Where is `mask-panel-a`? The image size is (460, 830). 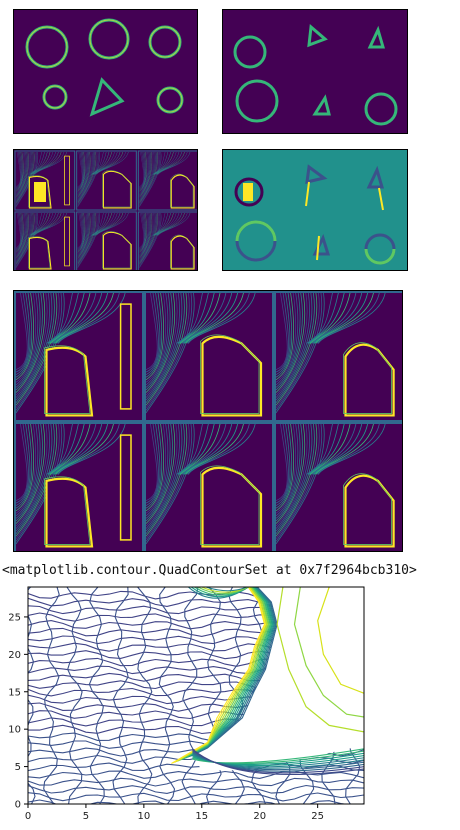 mask-panel-a is located at coordinates (105, 71).